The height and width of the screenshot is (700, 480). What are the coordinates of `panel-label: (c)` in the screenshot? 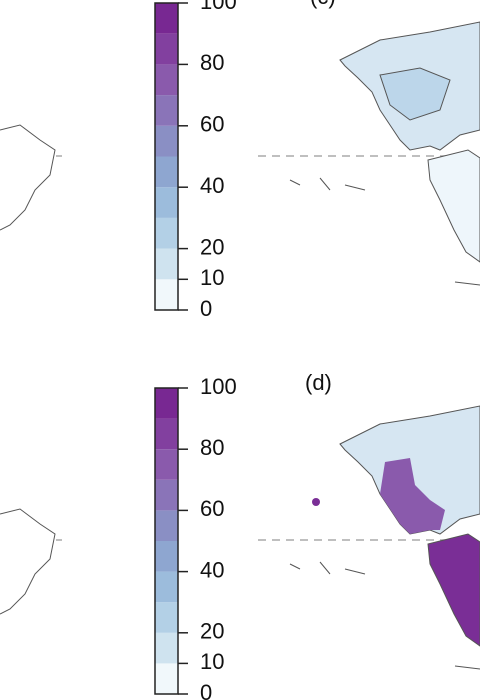 It's located at (323, 4).